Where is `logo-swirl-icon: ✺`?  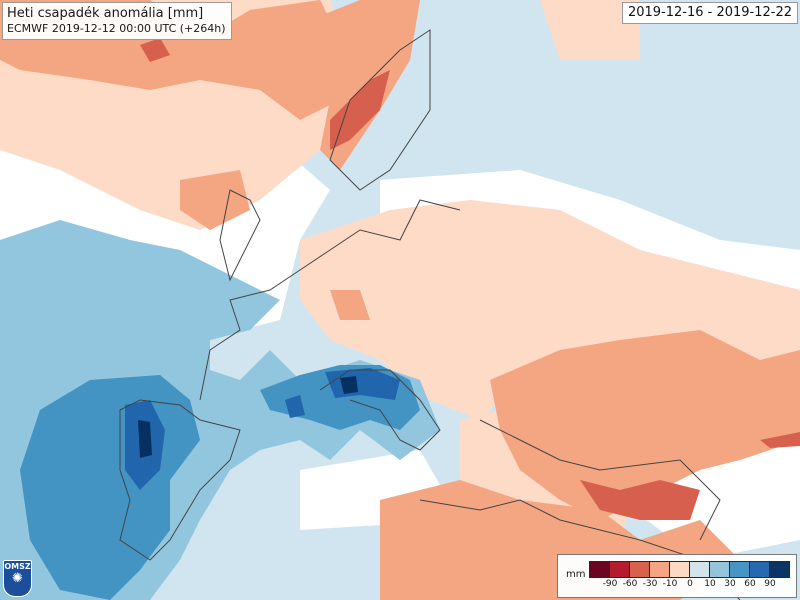
logo-swirl-icon: ✺ is located at coordinates (17, 578).